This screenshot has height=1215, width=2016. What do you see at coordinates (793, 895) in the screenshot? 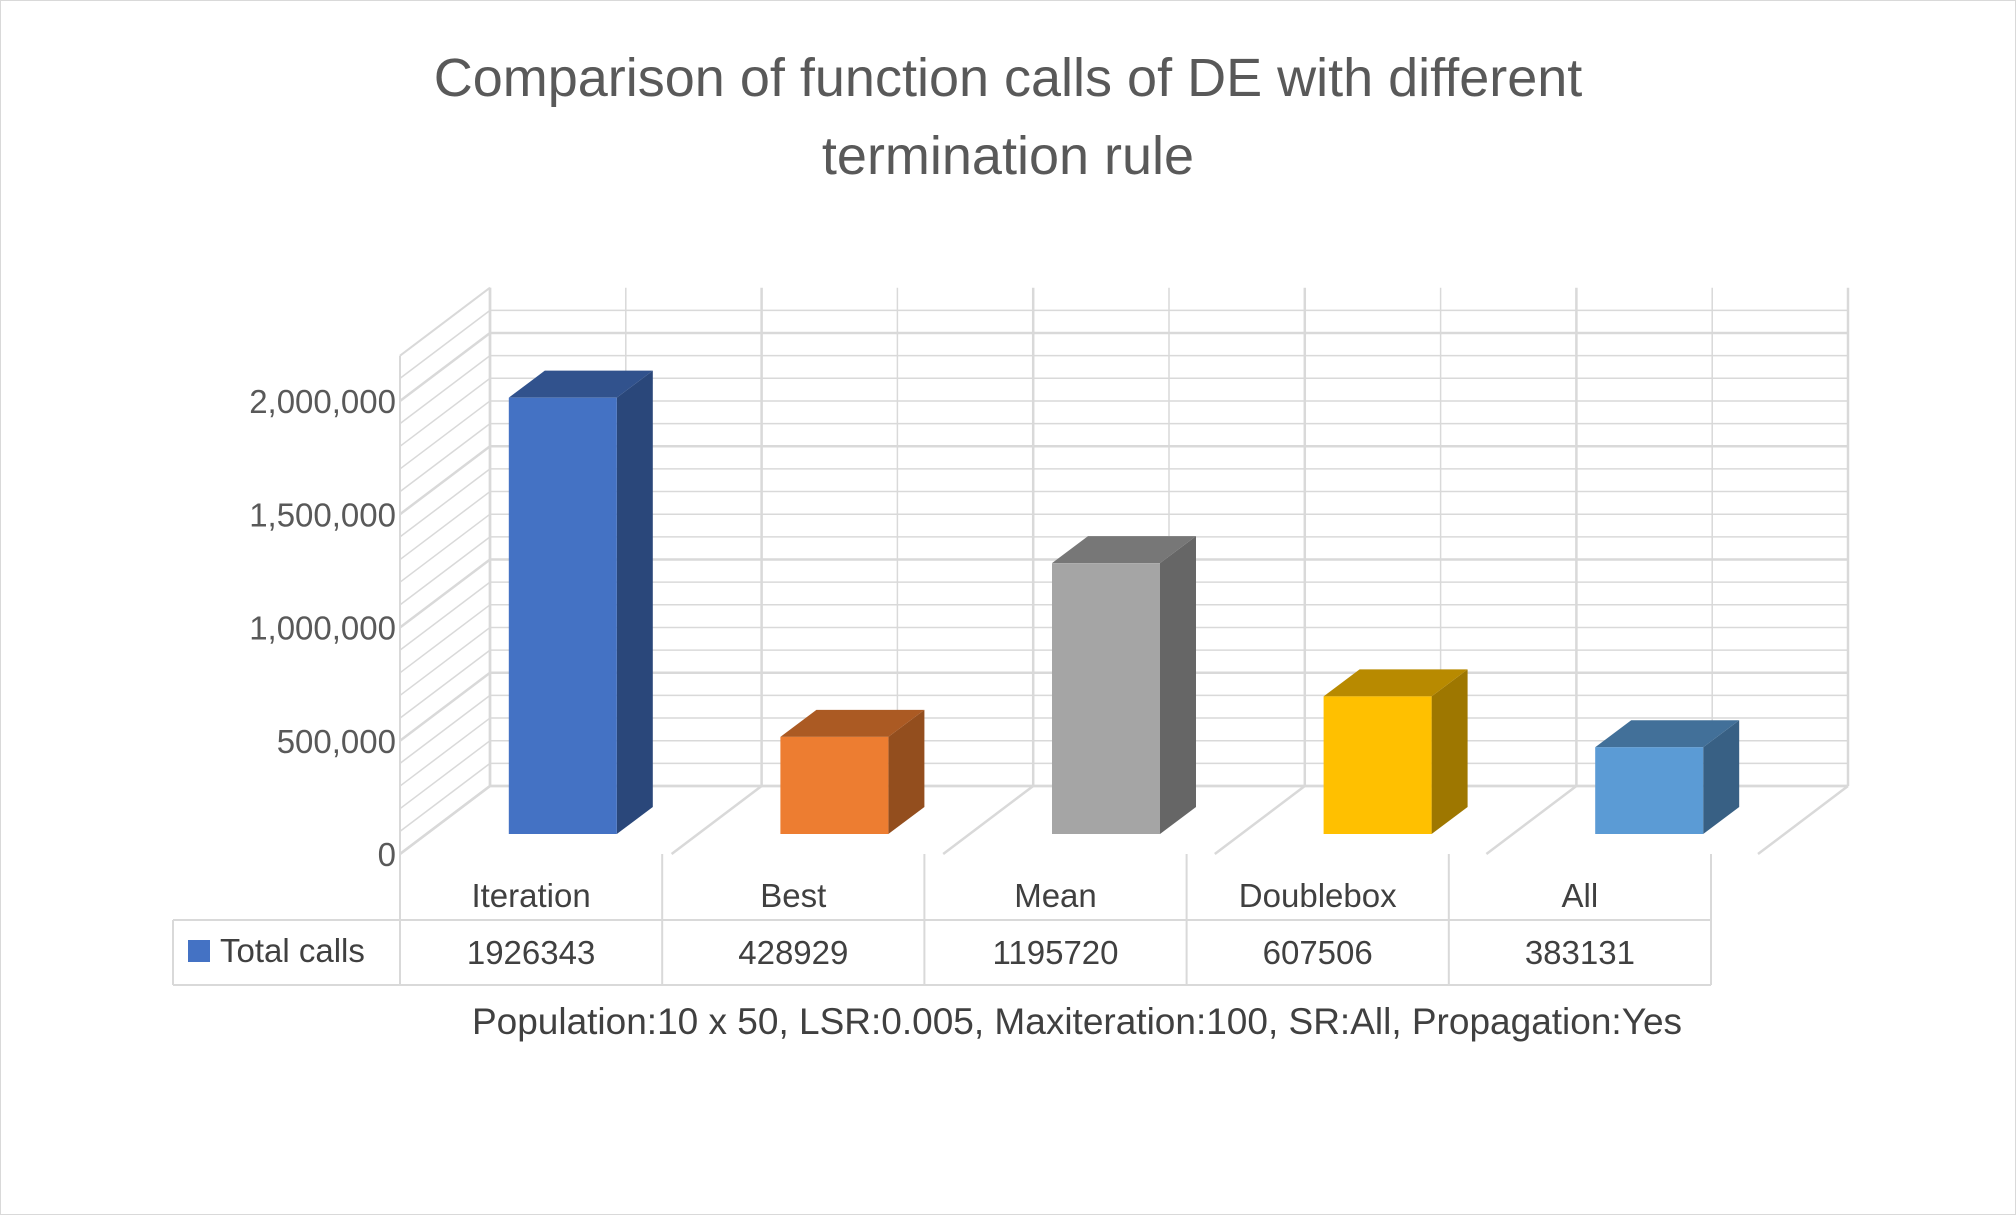
I see `x-category-label: Best` at bounding box center [793, 895].